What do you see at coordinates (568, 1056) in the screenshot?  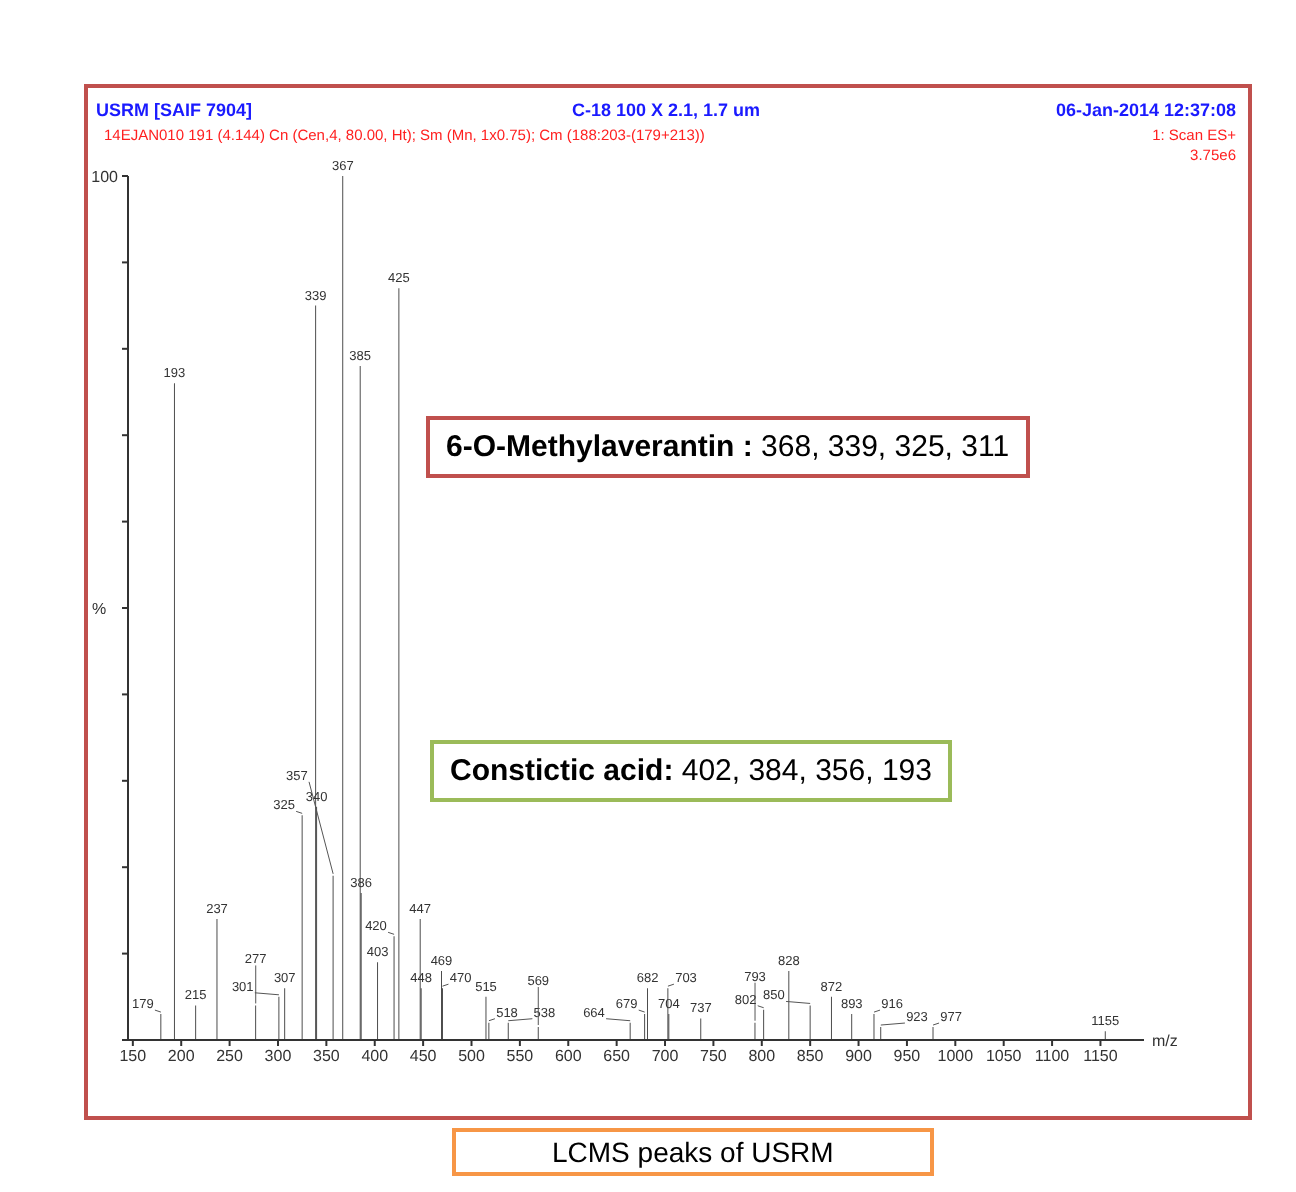 I see `x-tick-label: 600` at bounding box center [568, 1056].